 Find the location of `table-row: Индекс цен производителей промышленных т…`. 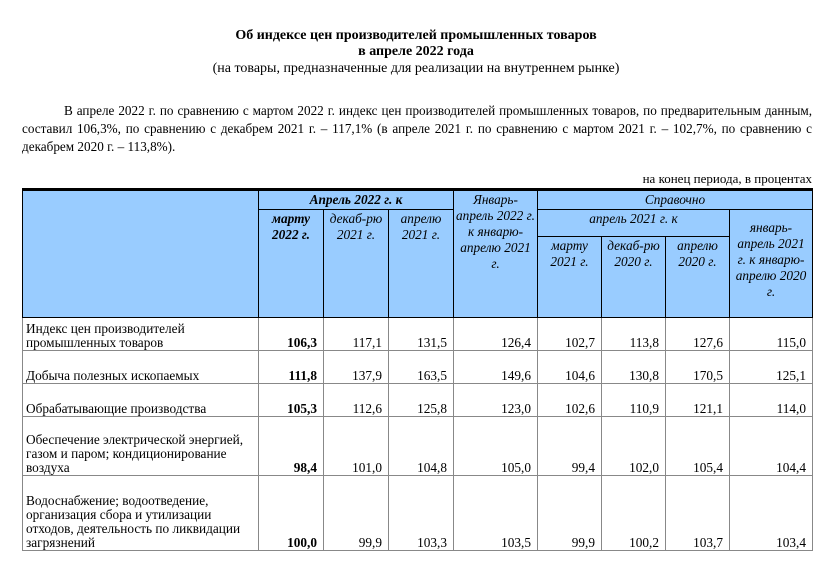

table-row: Индекс цен производителей промышленных т… is located at coordinates (417, 334).